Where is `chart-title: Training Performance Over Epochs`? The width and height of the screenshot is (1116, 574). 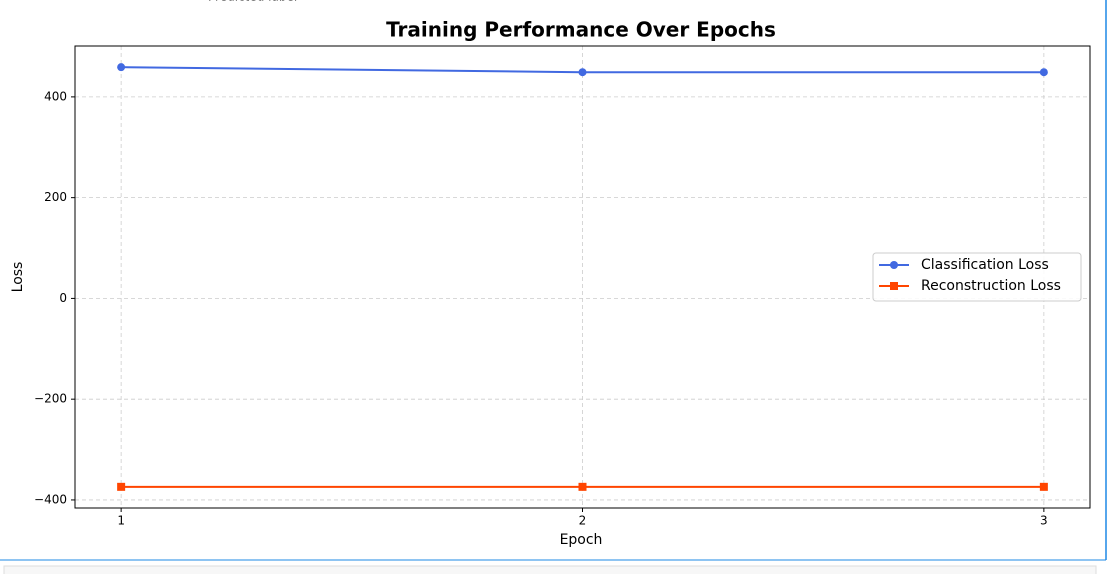 chart-title: Training Performance Over Epochs is located at coordinates (581, 30).